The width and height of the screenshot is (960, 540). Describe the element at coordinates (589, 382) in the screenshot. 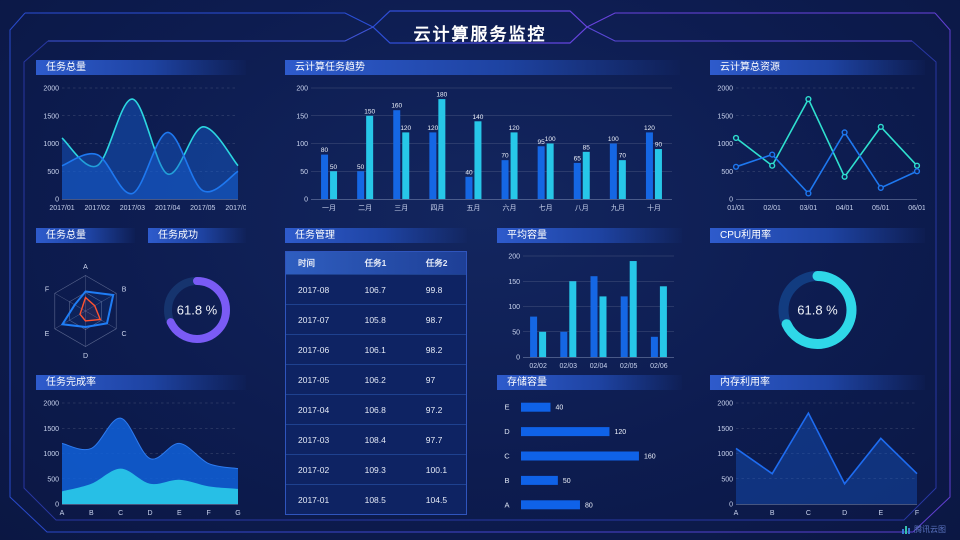

I see `panel-title: 存储容量` at that location.